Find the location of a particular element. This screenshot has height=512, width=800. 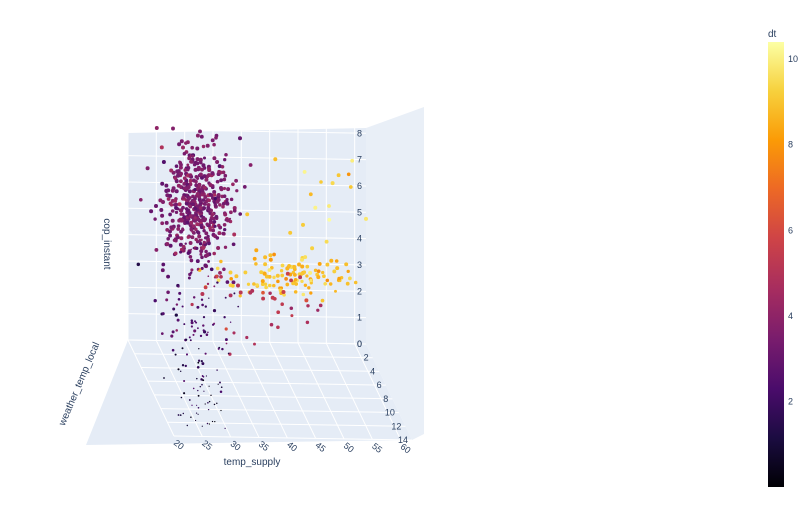

x-tick-label: 50 is located at coordinates (349, 448).